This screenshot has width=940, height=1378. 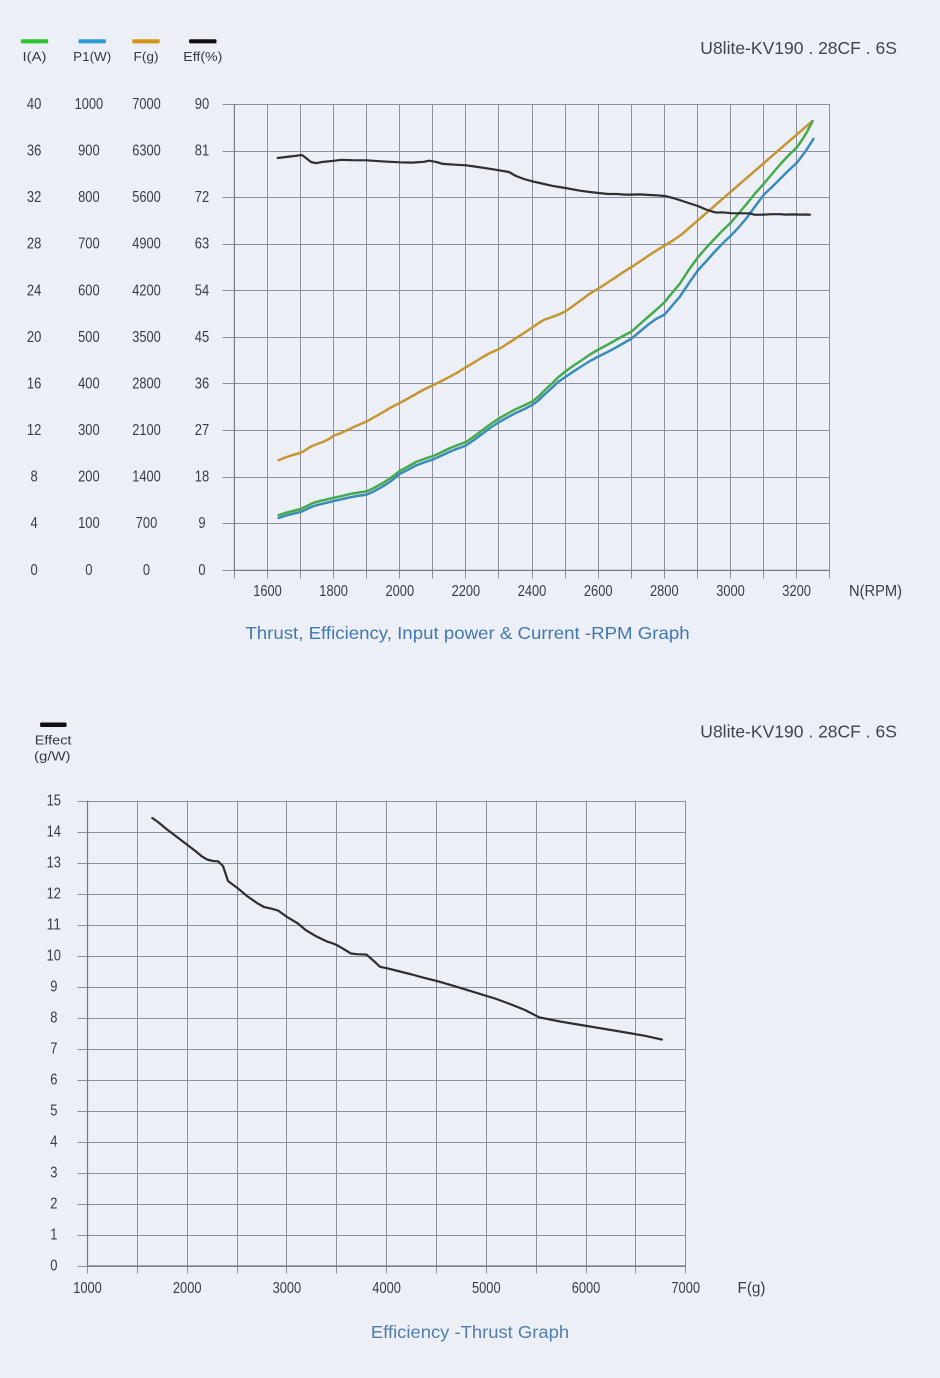 I want to click on svg-text: 81, so click(x=202, y=151).